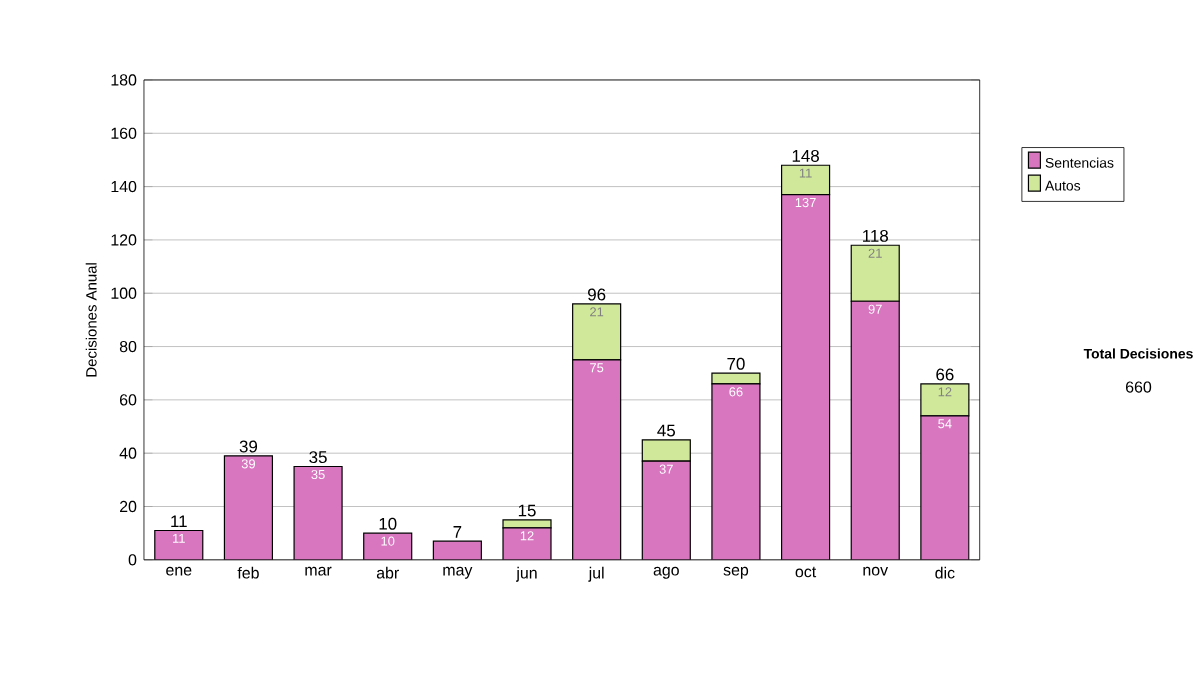  I want to click on total-label: 39, so click(248, 446).